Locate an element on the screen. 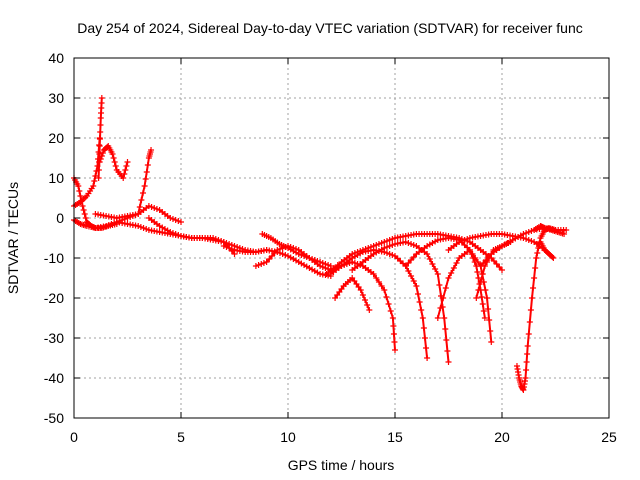  x-axis-label: GPS time / hours is located at coordinates (341, 465).